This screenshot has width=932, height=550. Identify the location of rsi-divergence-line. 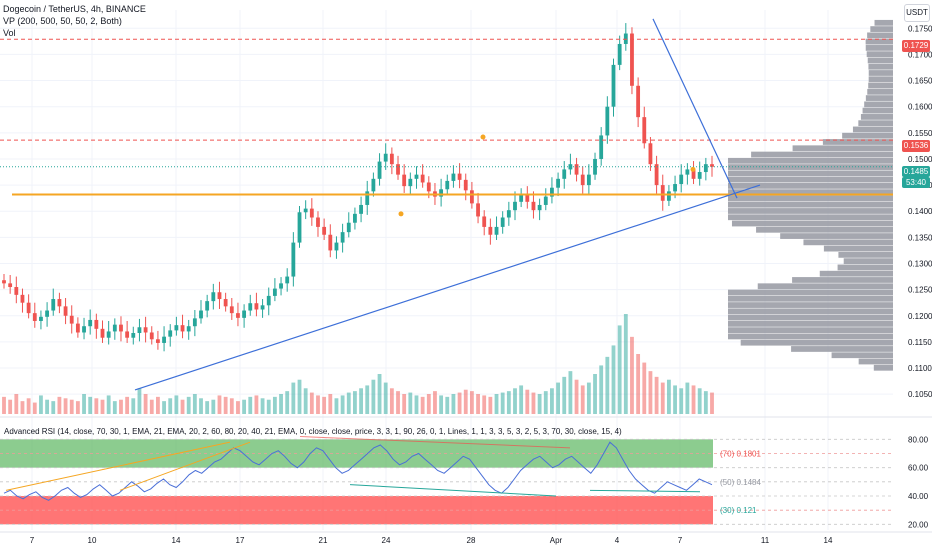
(645, 491).